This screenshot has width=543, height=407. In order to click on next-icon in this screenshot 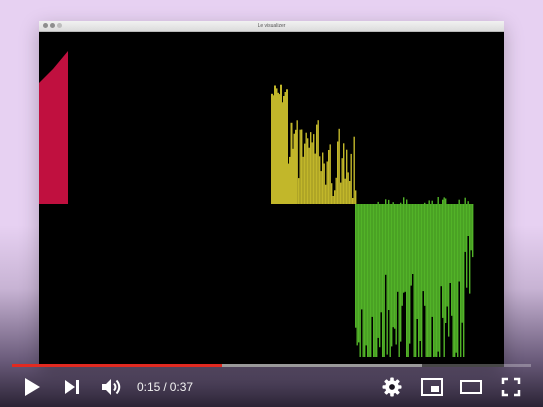, I will do `click(72, 387)`.